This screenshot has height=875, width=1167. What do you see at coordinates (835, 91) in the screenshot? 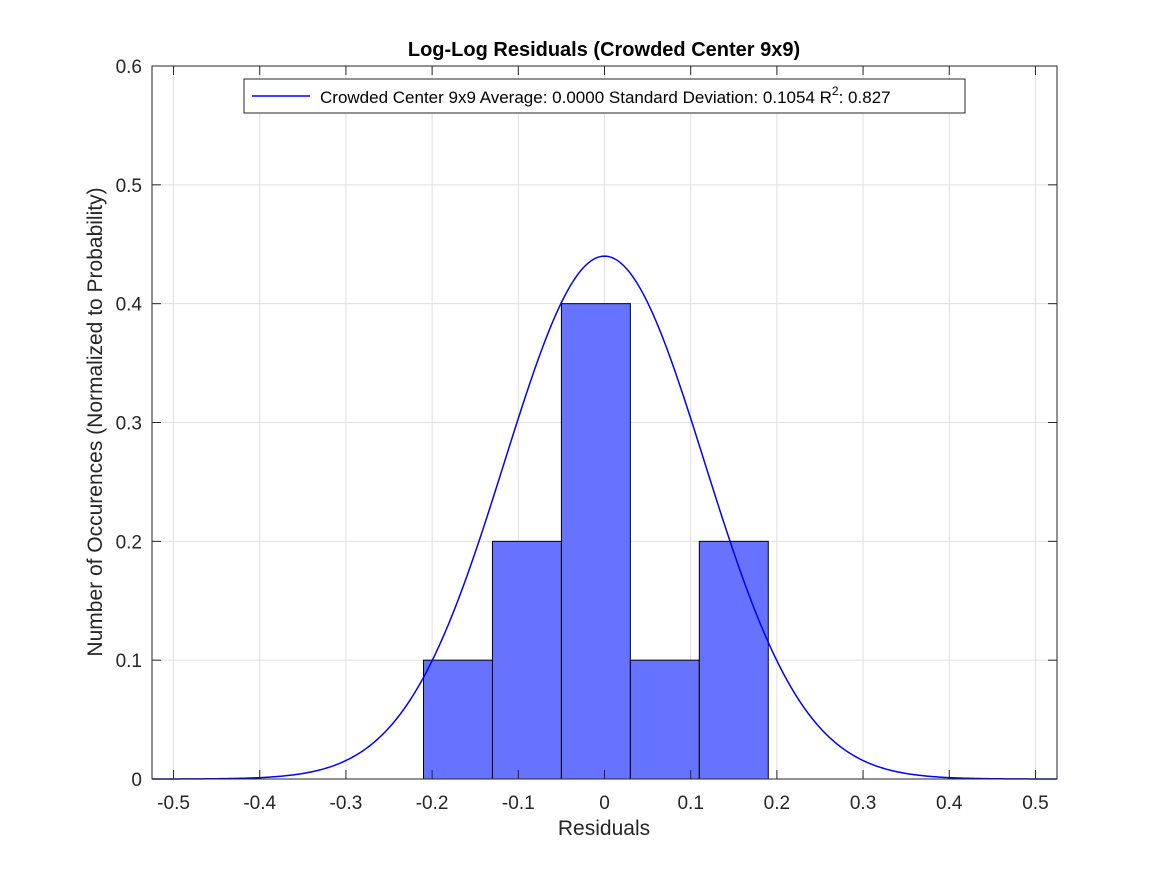
I see `legend-text-superscript: 2` at bounding box center [835, 91].